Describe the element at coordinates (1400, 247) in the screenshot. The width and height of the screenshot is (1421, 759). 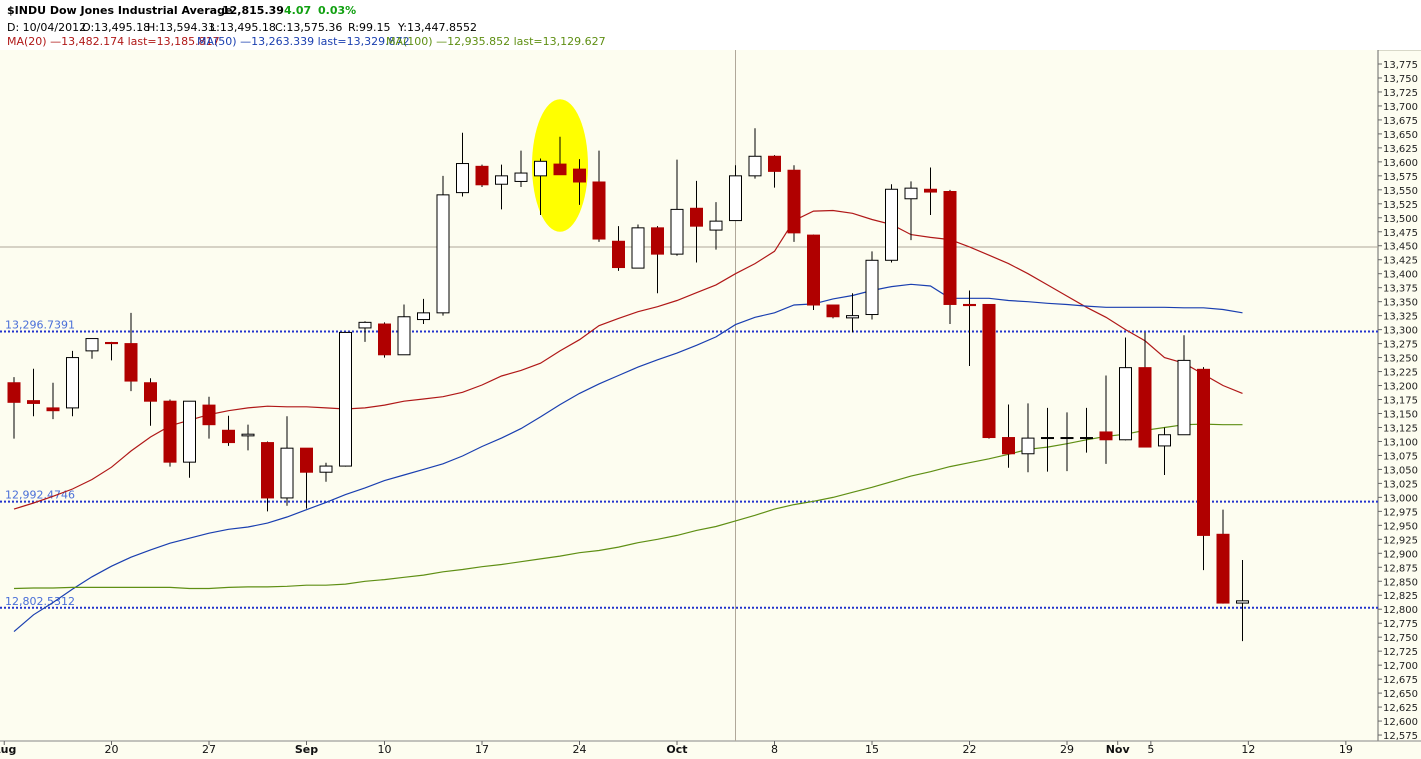
I see `y-tick-label-13: 13,450` at that location.